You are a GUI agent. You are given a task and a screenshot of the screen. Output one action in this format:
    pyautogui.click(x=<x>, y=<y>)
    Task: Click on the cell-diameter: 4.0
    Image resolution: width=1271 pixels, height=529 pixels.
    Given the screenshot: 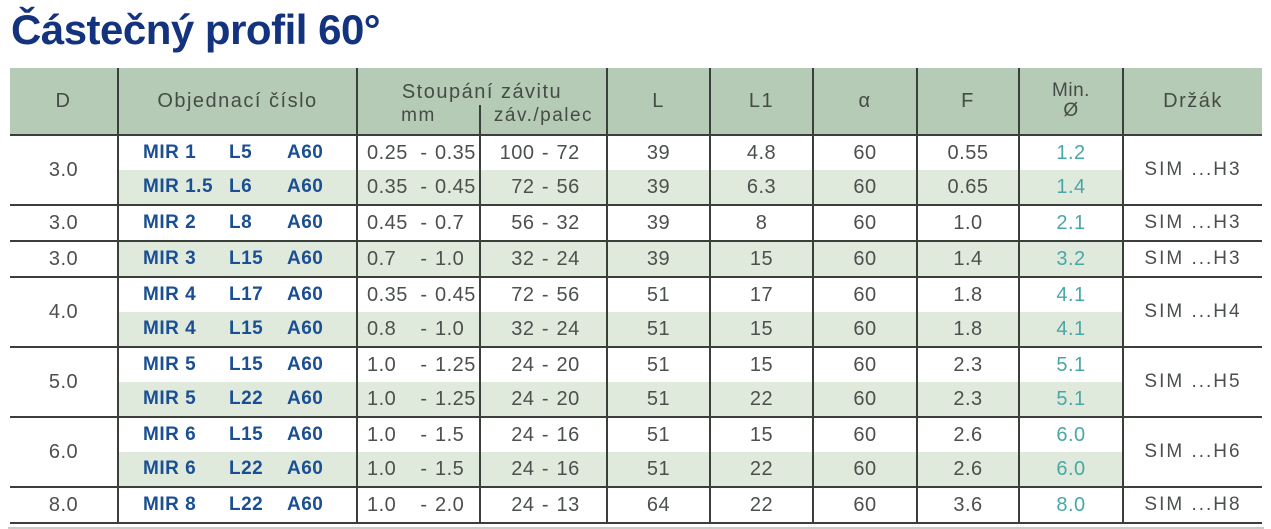 What is the action you would take?
    pyautogui.click(x=64, y=312)
    